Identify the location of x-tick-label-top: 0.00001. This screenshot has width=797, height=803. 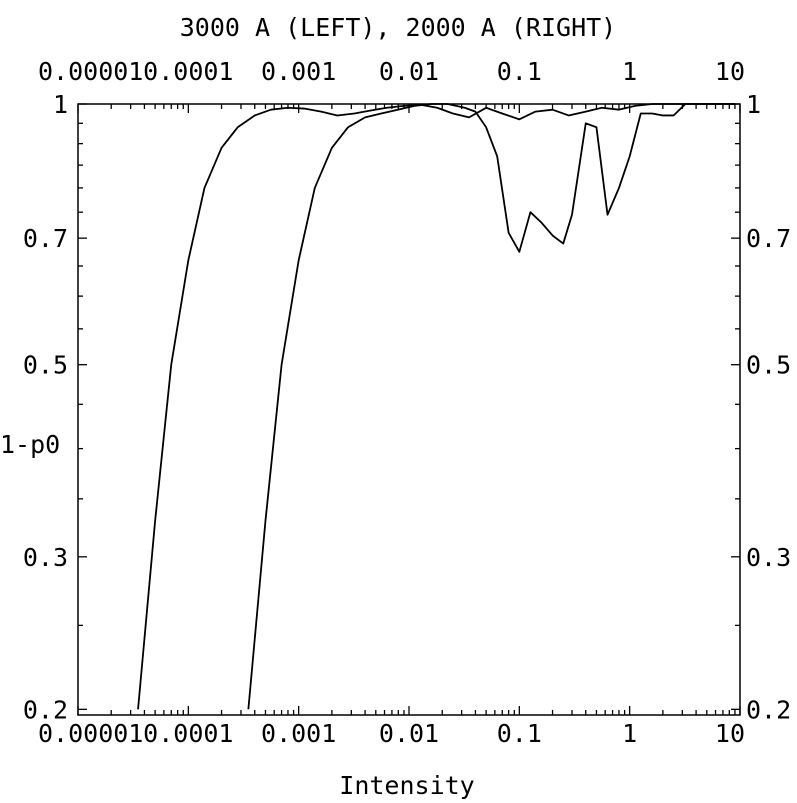
(90, 71).